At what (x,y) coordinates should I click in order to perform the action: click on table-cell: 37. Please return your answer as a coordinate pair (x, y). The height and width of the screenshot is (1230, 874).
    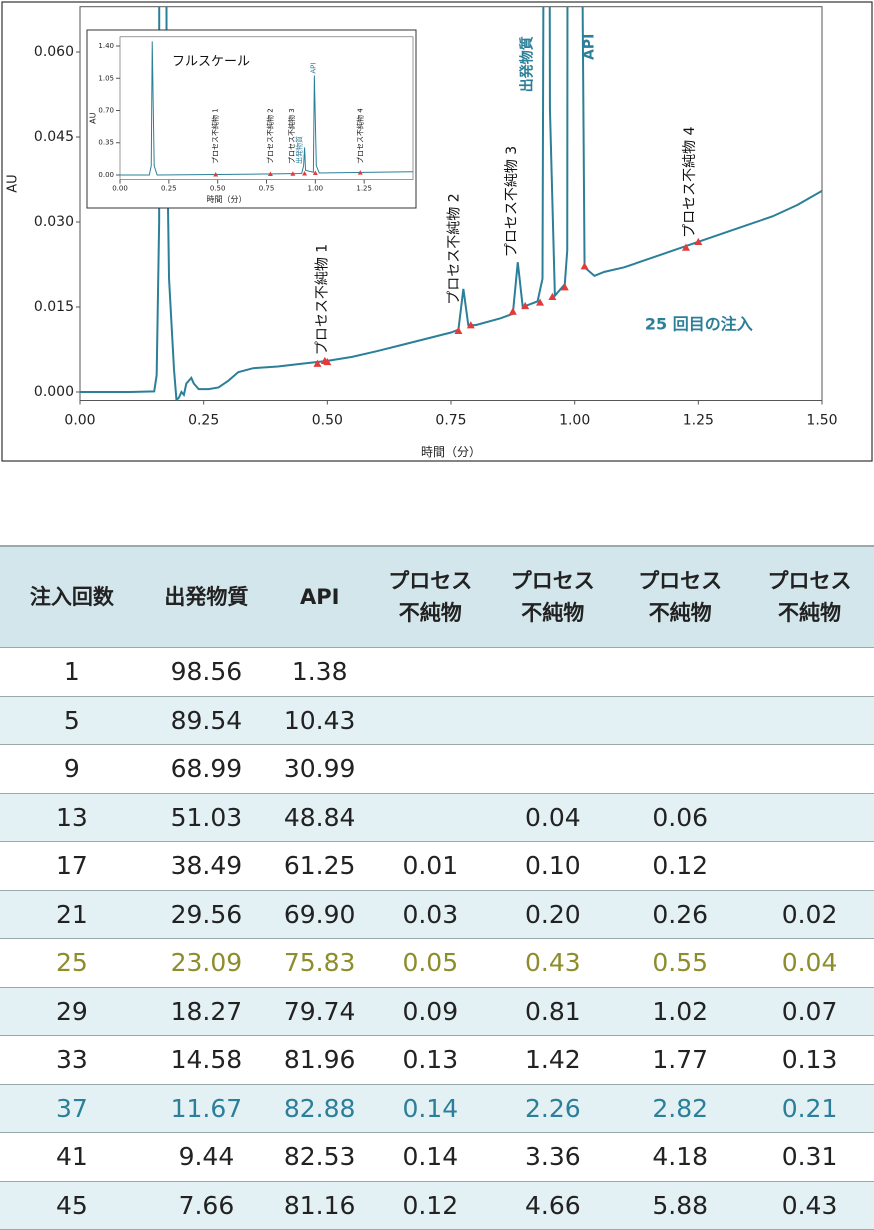
    Looking at the image, I should click on (72, 1108).